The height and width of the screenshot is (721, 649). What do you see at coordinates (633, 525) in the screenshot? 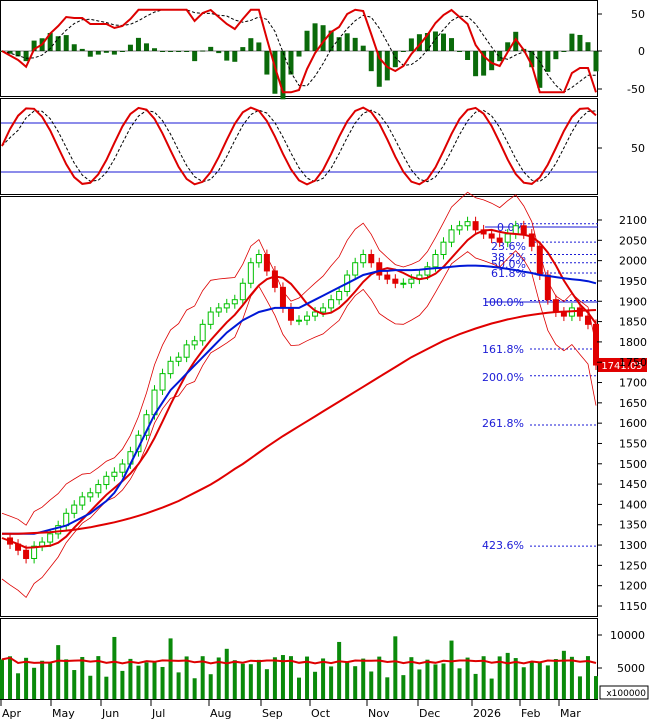
I see `price-tick-label: 1350` at bounding box center [633, 525].